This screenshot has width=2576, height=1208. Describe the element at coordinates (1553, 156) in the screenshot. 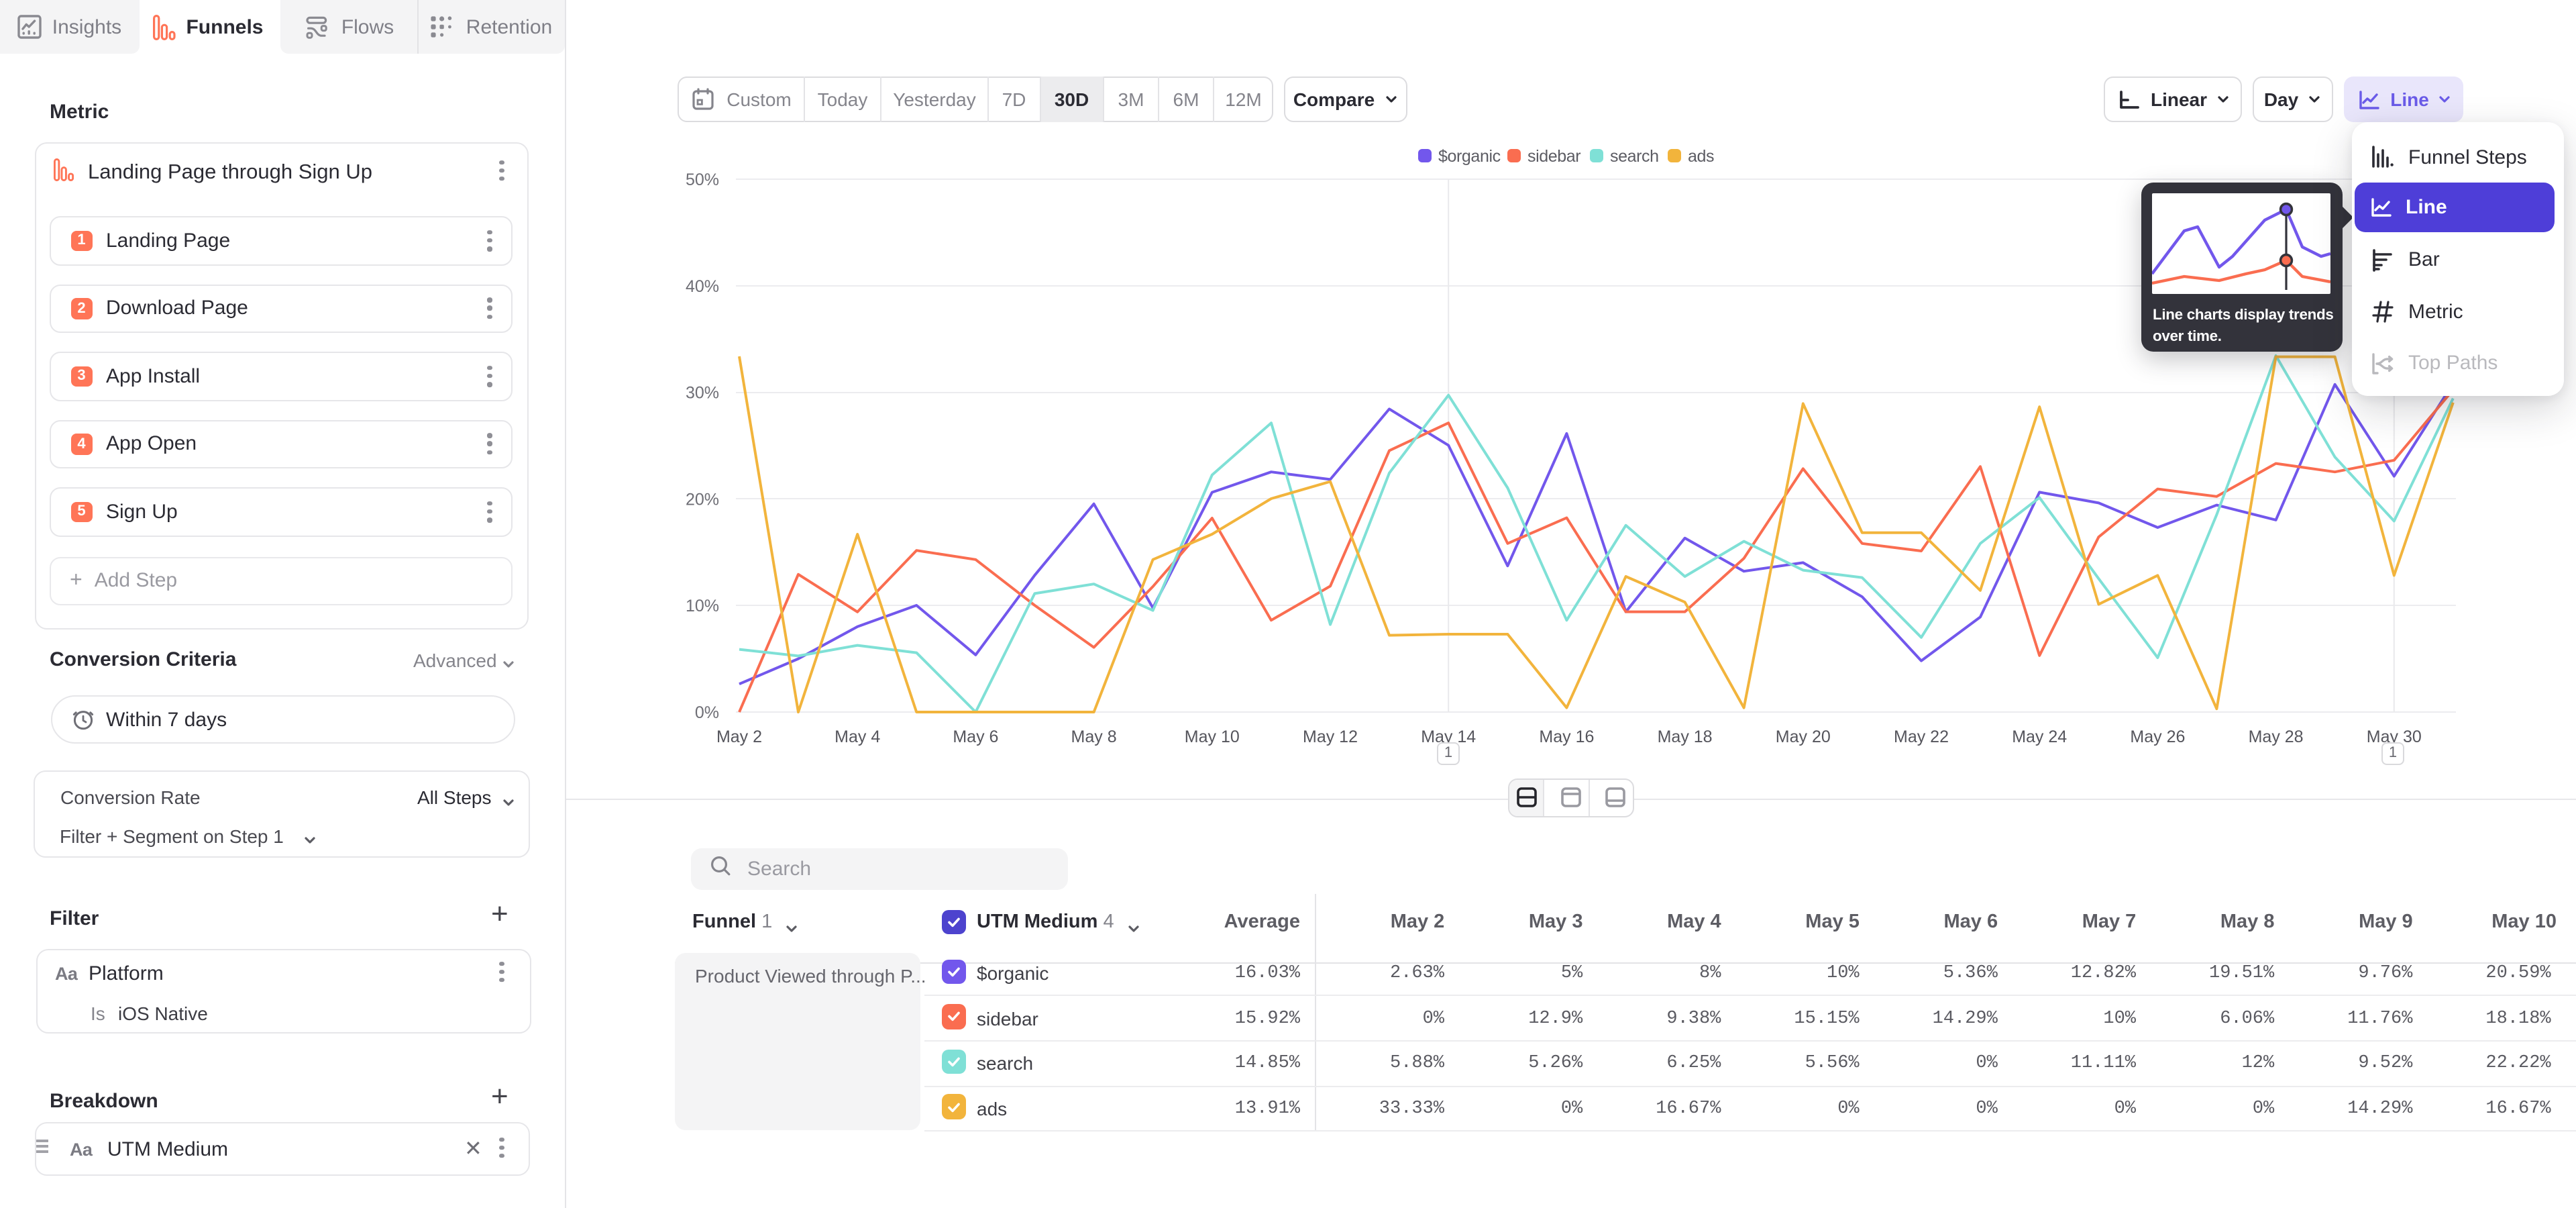

I see `svg-text: sidebar` at that location.